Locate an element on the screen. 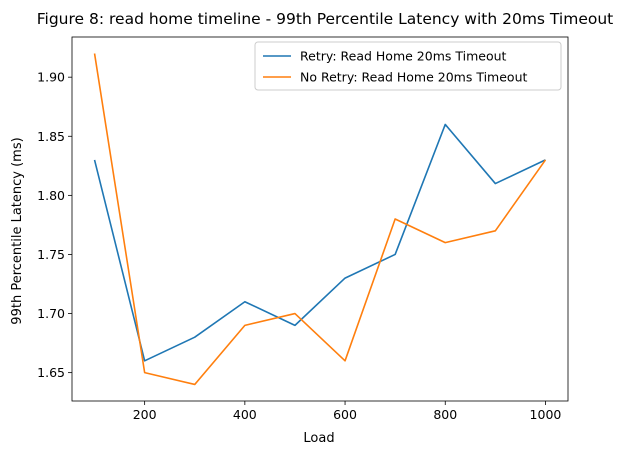 The width and height of the screenshot is (637, 455). legend-label-1: No Retry: Read Home 20ms Timeout is located at coordinates (413, 77).